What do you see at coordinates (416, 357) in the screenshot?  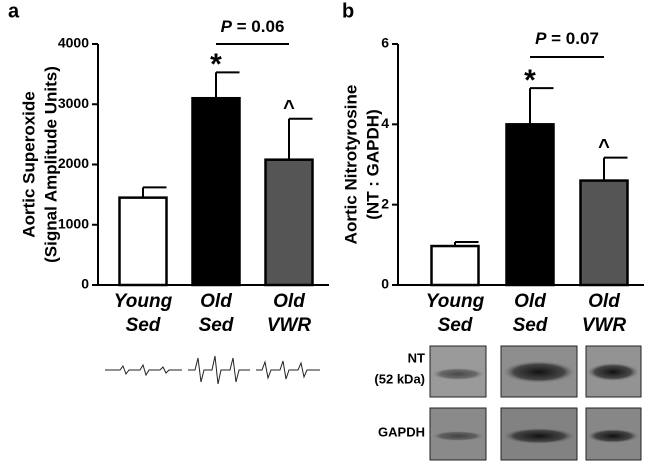 I see `blot-label: NT` at bounding box center [416, 357].